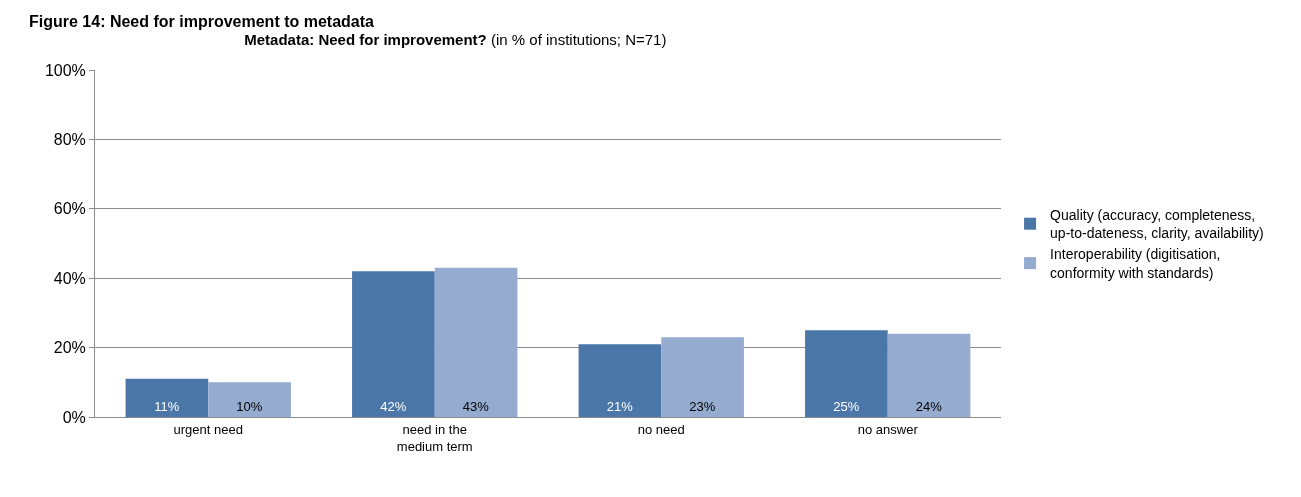 The width and height of the screenshot is (1301, 497). Describe the element at coordinates (846, 406) in the screenshot. I see `data-label: 25%` at that location.